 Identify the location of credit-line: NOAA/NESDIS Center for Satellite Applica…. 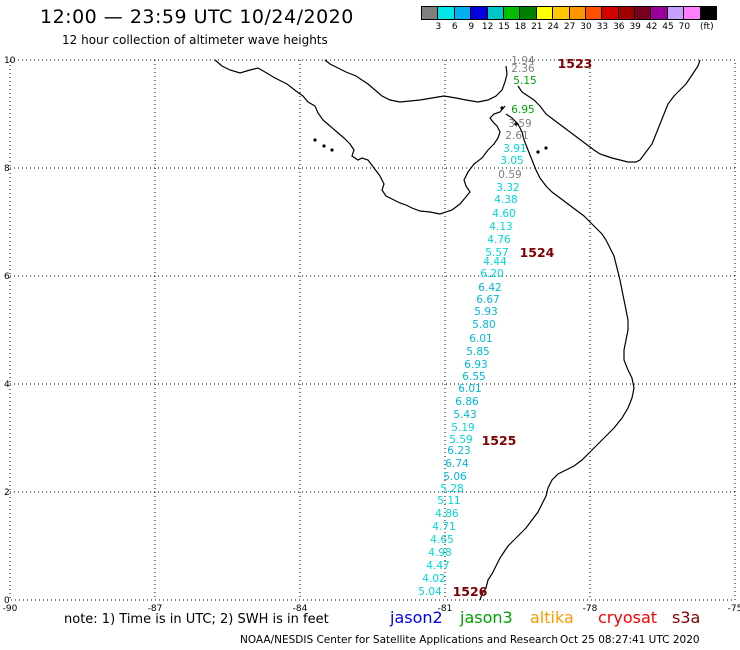
(399, 640).